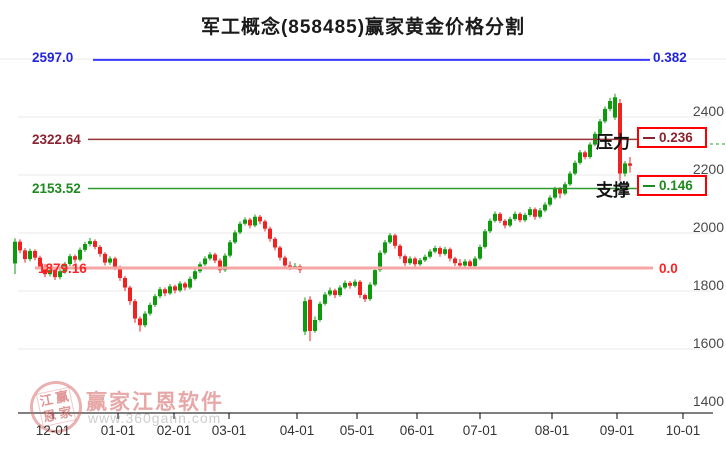 The width and height of the screenshot is (726, 450). What do you see at coordinates (53, 57) in the screenshot?
I see `level-price-0382: 2597.0` at bounding box center [53, 57].